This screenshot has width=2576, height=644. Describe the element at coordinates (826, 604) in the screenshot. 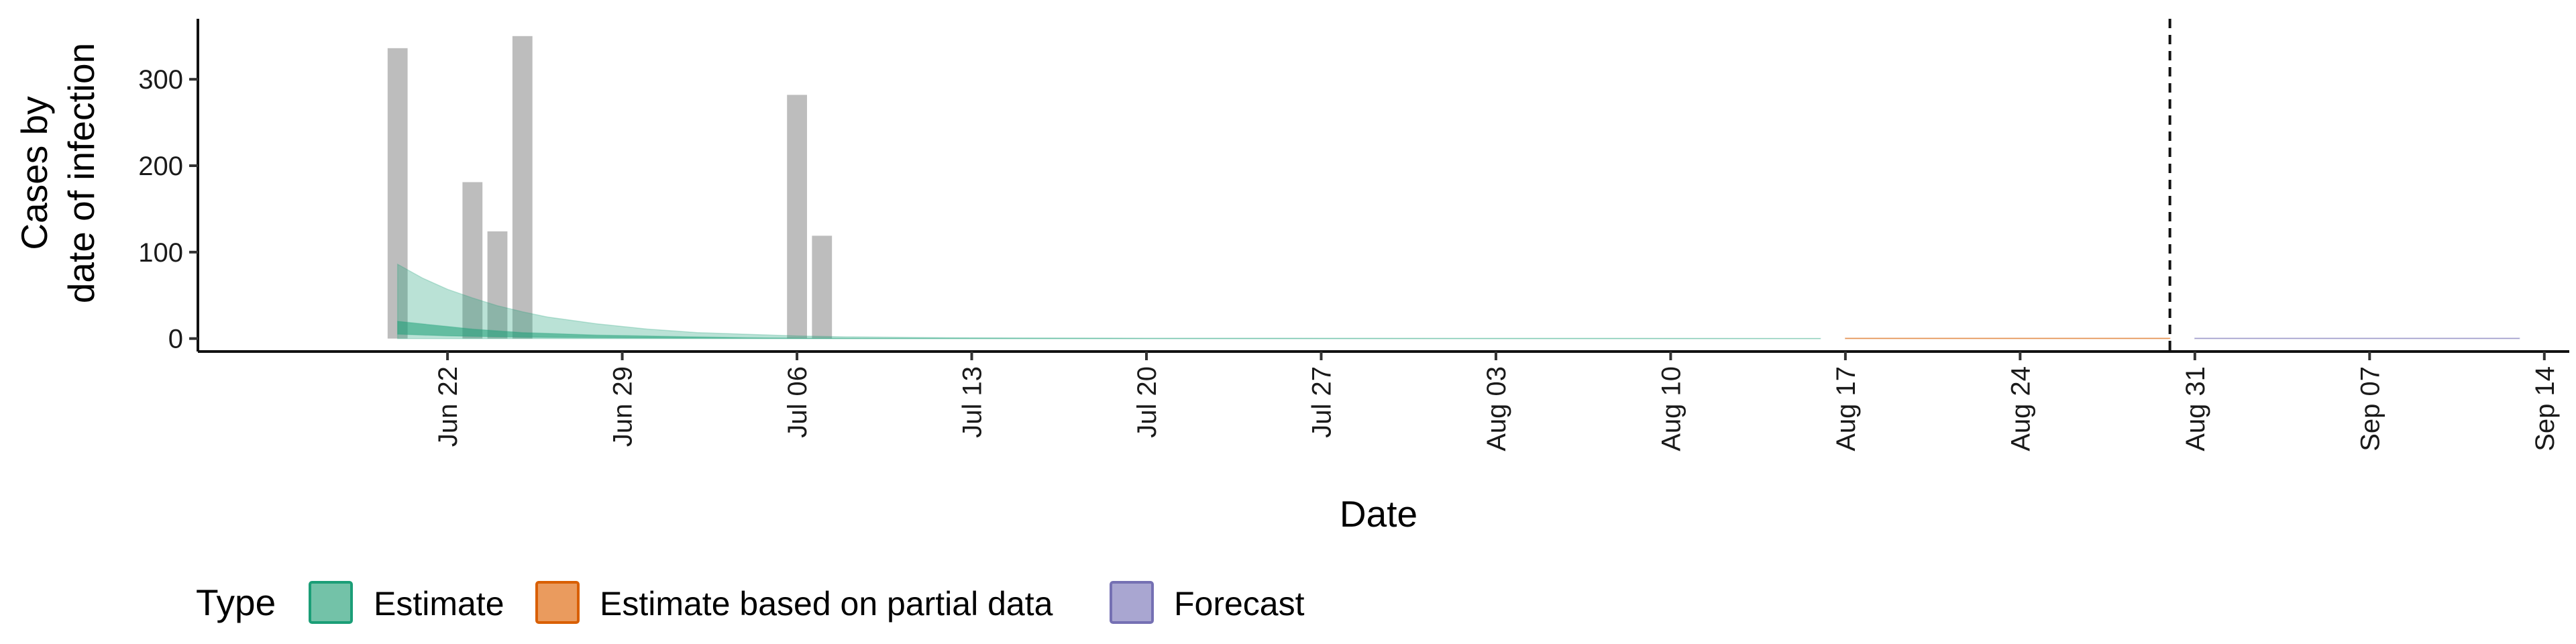

I see `legend-label-partial-data: Estimate based on partial data` at that location.